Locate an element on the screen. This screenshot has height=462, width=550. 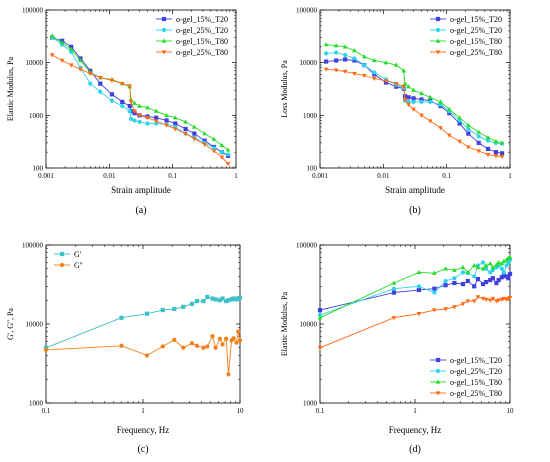
minor-ticks is located at coordinates (415, 89).